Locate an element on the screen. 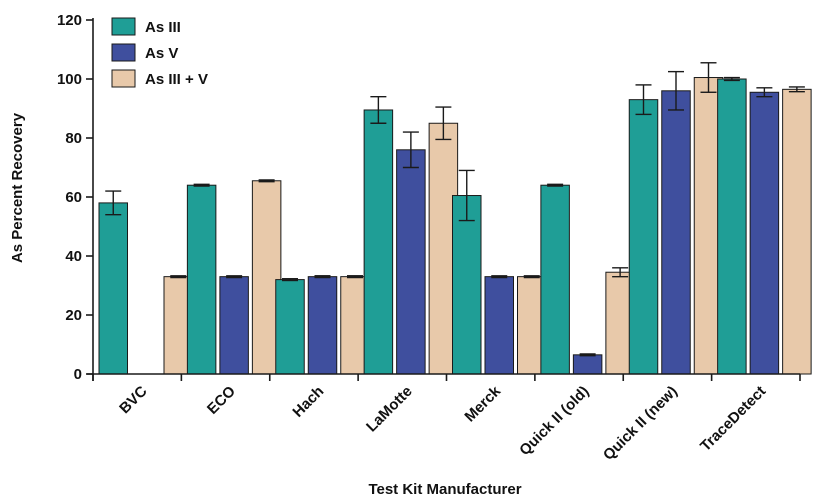  x-tick-label: TraceDetect is located at coordinates (733, 419).